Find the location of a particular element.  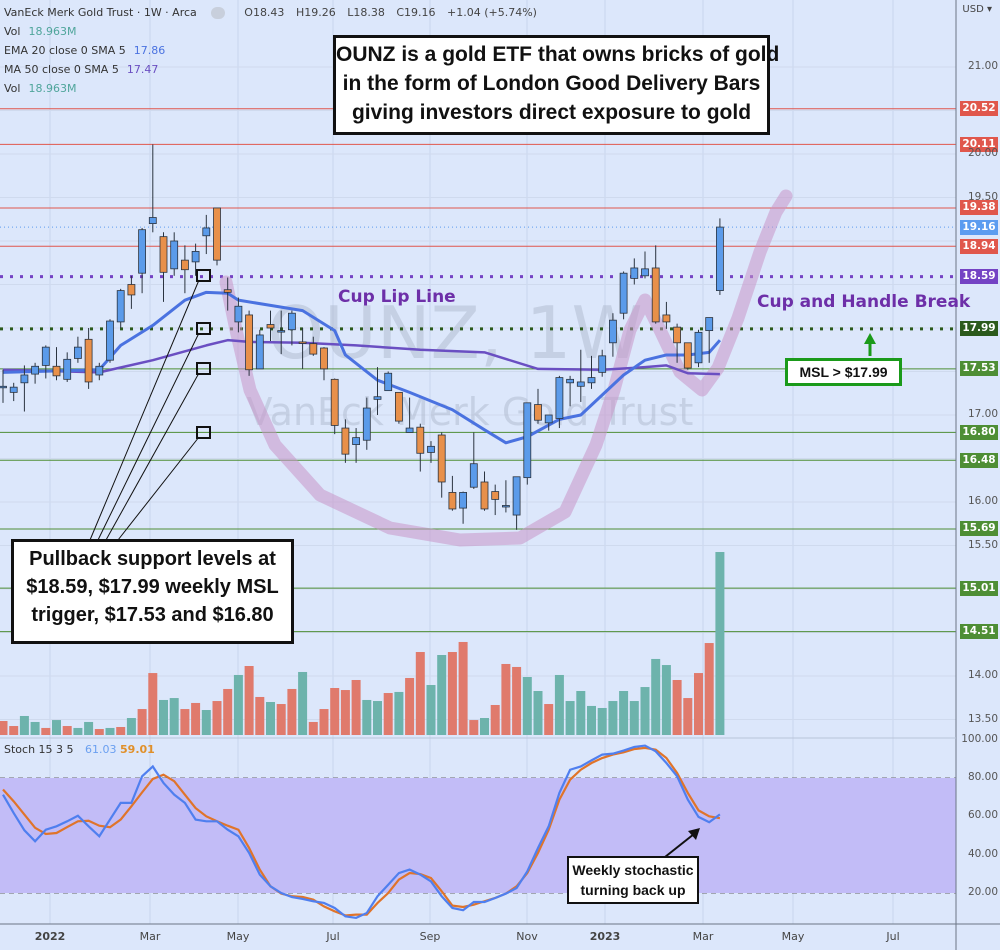

price-level-label: 19.16 is located at coordinates (979, 227).